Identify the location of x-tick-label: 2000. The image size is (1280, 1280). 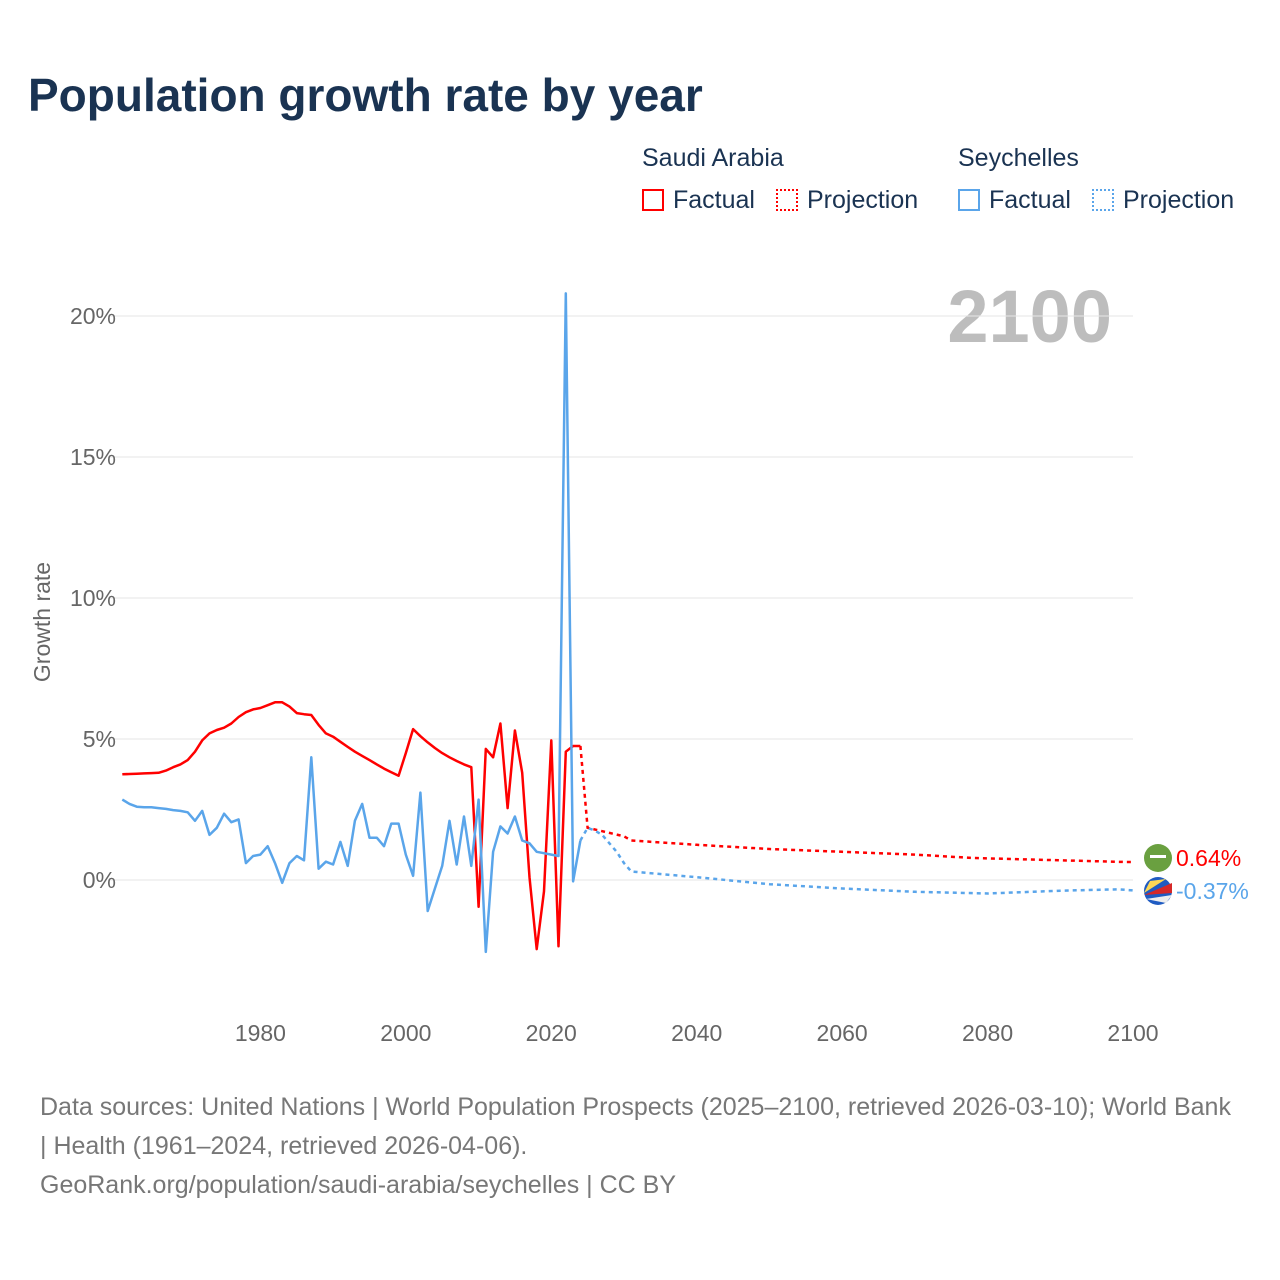
(405, 1033).